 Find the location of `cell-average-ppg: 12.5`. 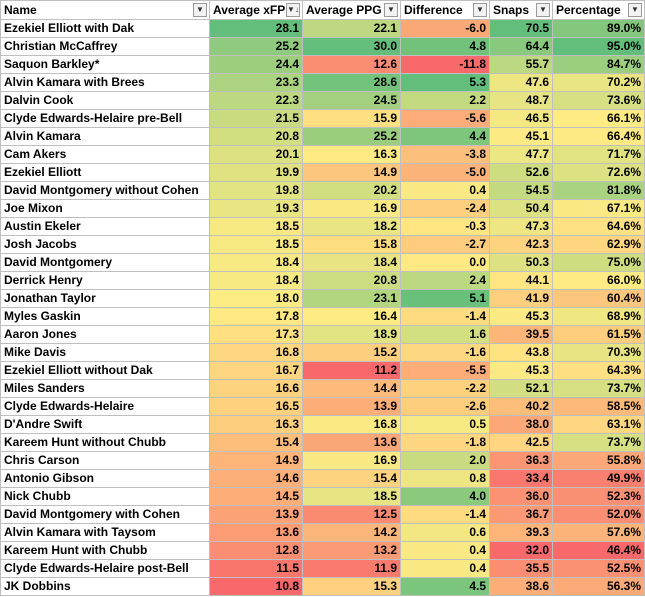

cell-average-ppg: 12.5 is located at coordinates (351, 514).